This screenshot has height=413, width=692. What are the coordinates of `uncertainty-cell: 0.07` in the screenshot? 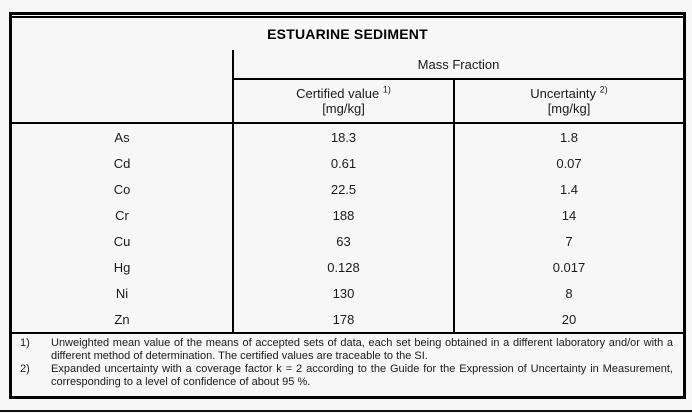 It's located at (568, 163).